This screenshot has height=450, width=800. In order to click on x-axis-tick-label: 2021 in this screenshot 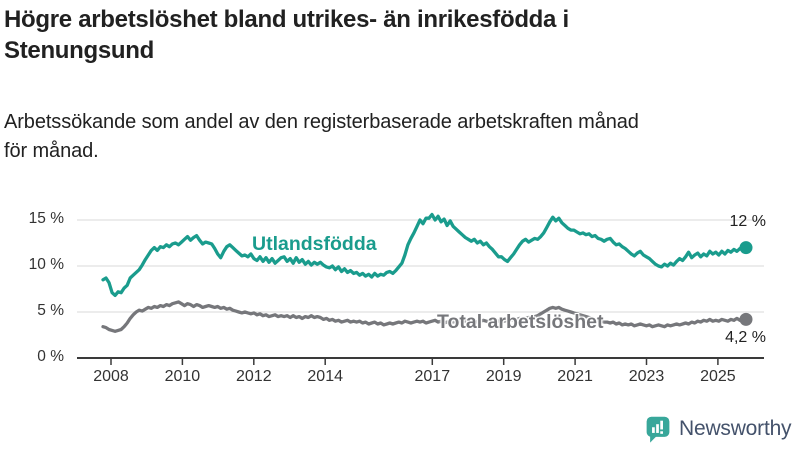, I will do `click(575, 376)`.